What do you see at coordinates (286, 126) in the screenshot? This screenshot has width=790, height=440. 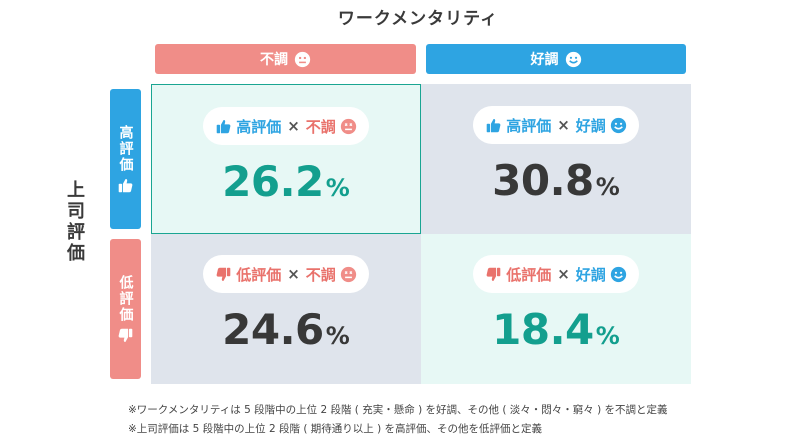 I see `cell-label-pill: 高評価 × 不調` at bounding box center [286, 126].